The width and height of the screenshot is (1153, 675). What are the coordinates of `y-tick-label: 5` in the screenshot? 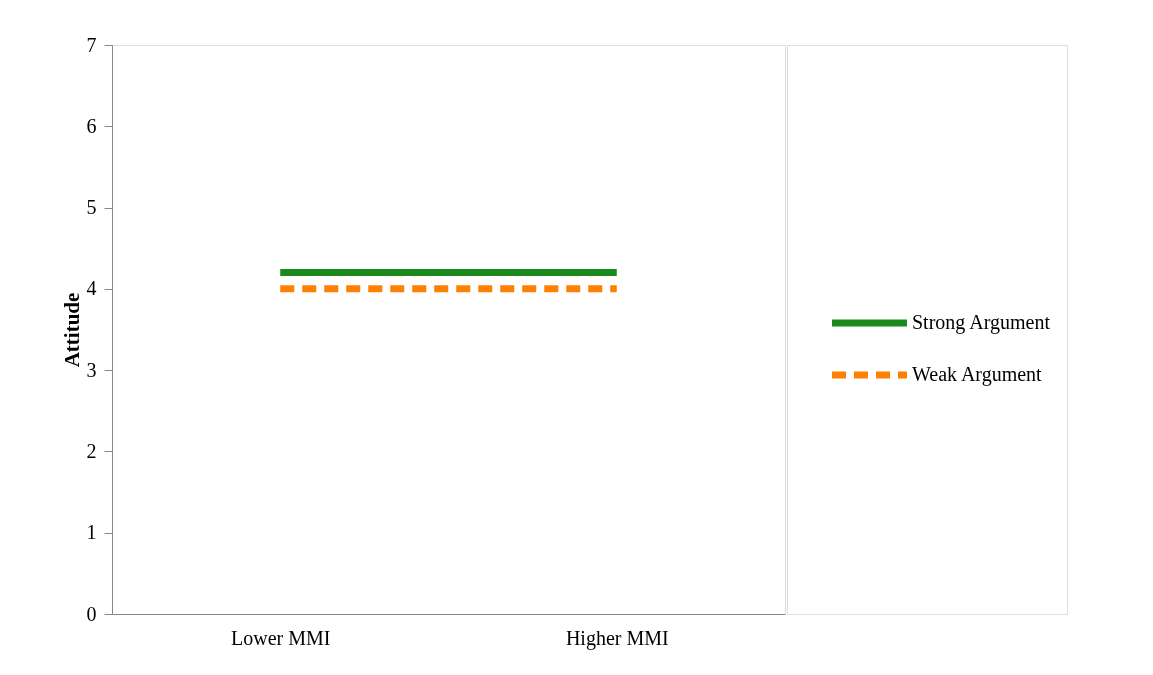 It's located at (91, 207).